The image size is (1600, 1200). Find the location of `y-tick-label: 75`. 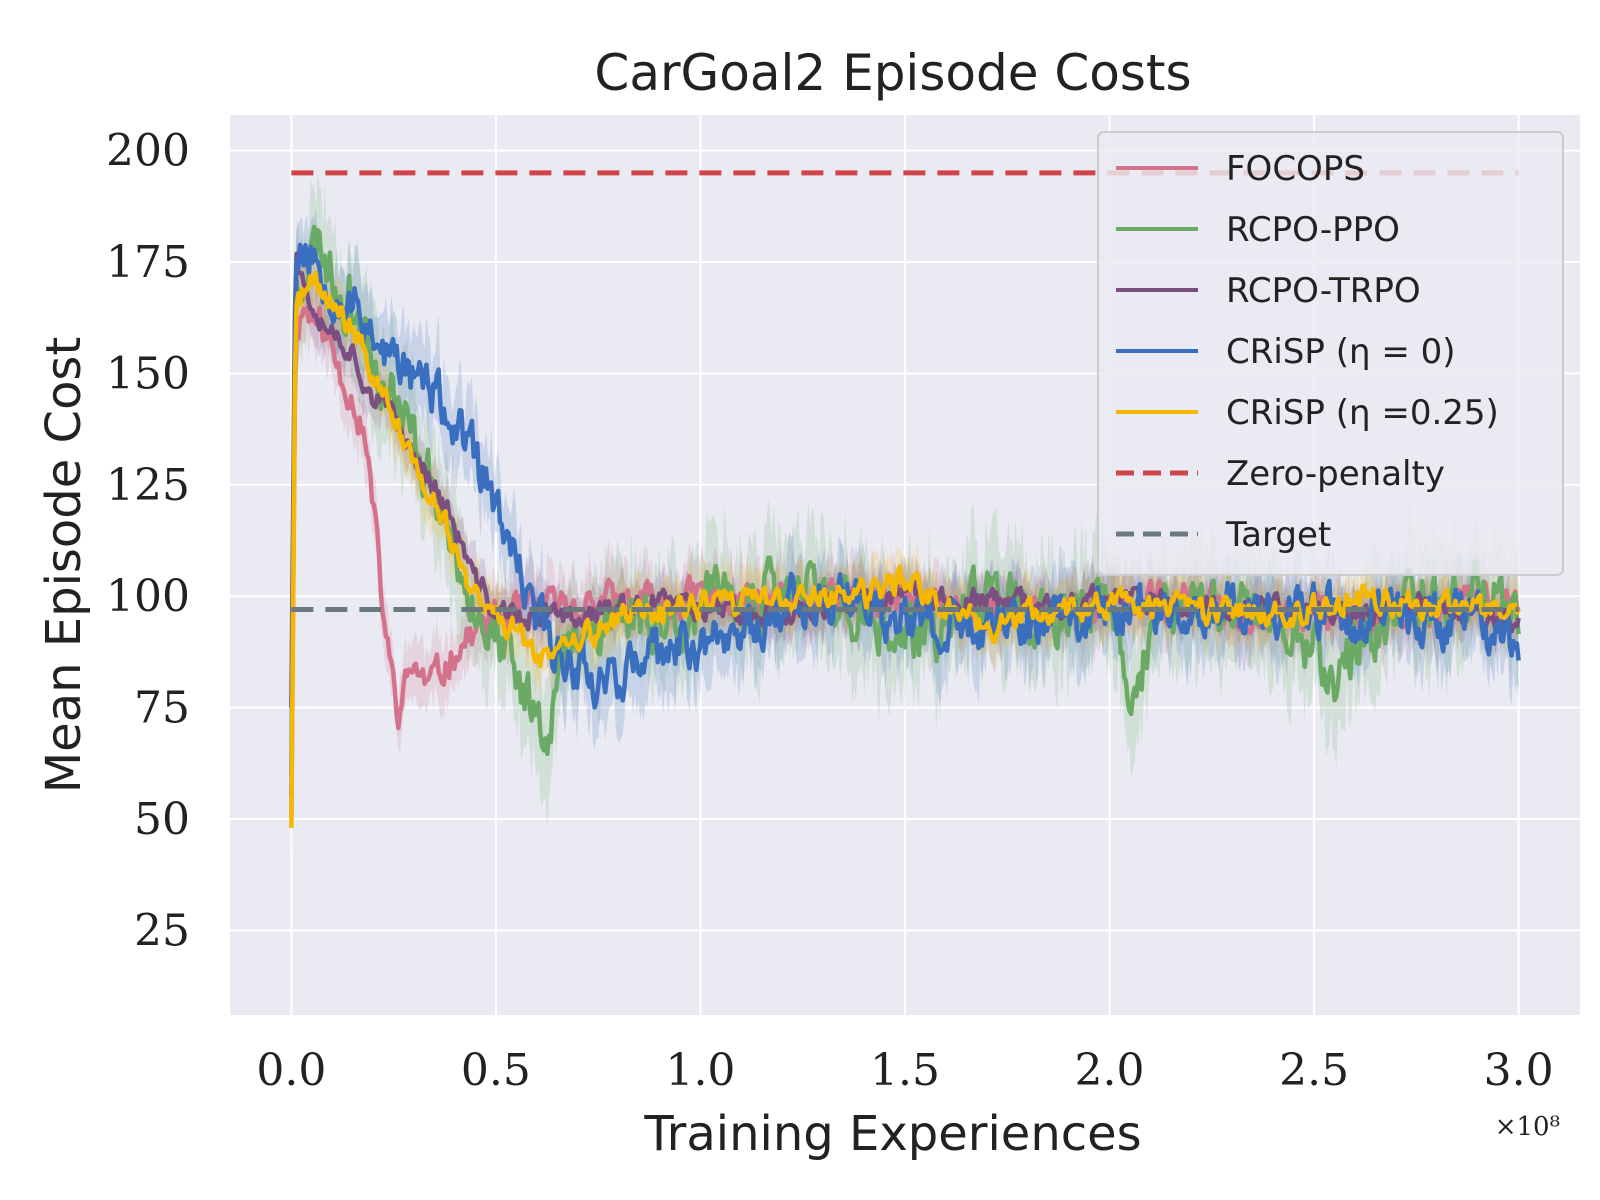

y-tick-label: 75 is located at coordinates (162, 708).